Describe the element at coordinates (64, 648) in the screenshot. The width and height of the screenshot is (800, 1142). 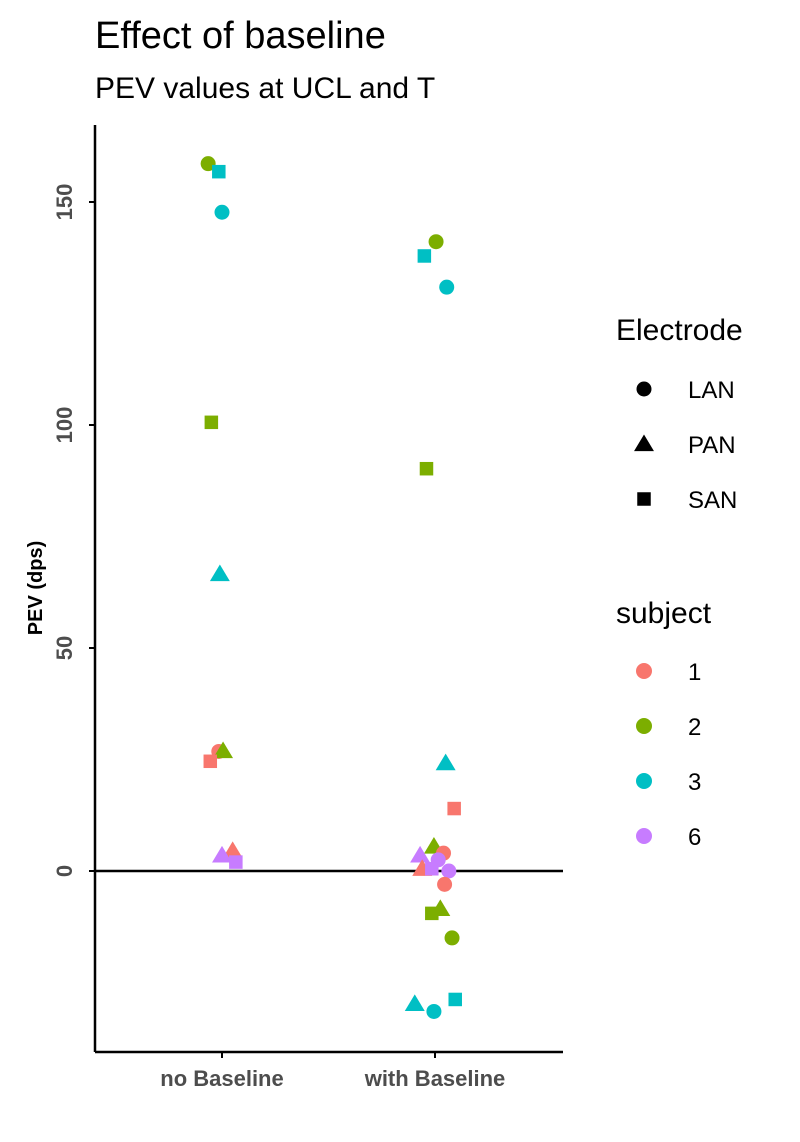
I see `y-tick-label: 50` at that location.